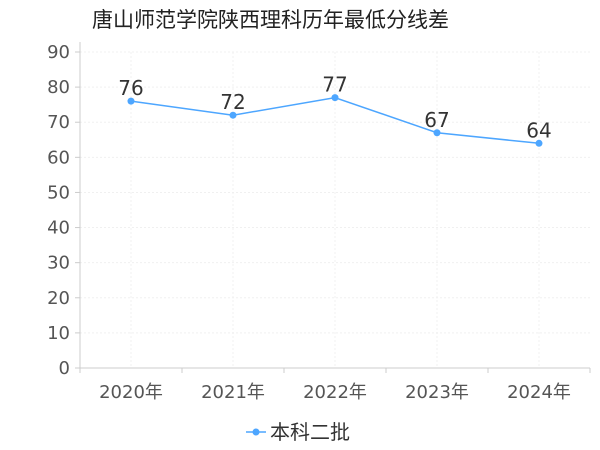 The image size is (600, 450). I want to click on x-tick-label: 2023年, so click(437, 392).